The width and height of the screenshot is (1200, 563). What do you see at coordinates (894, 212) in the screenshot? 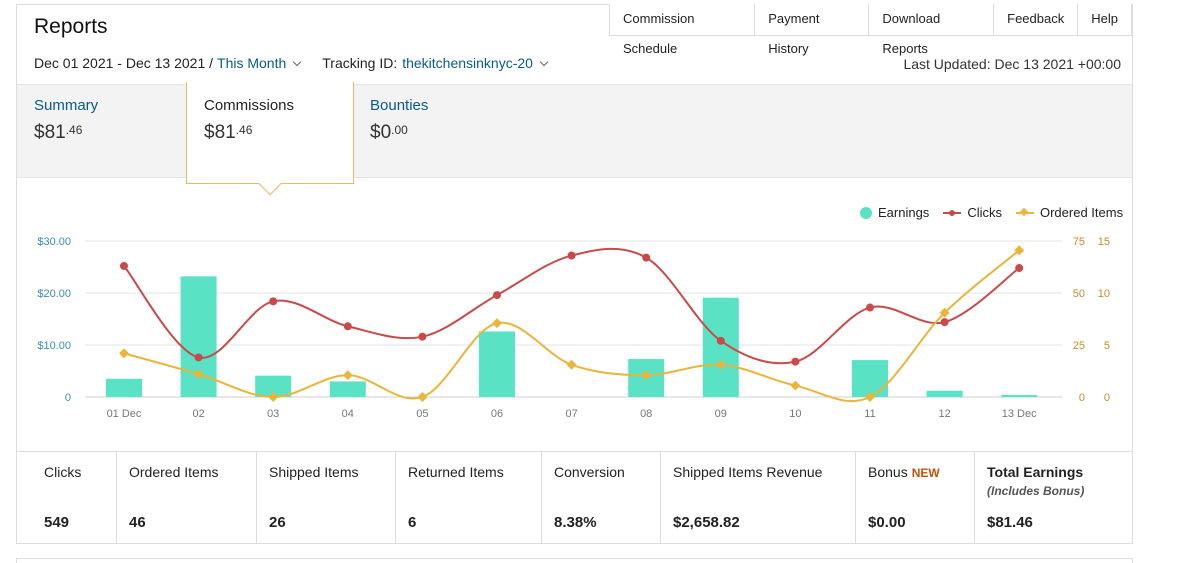
I see `legend-earnings: Earnings` at bounding box center [894, 212].